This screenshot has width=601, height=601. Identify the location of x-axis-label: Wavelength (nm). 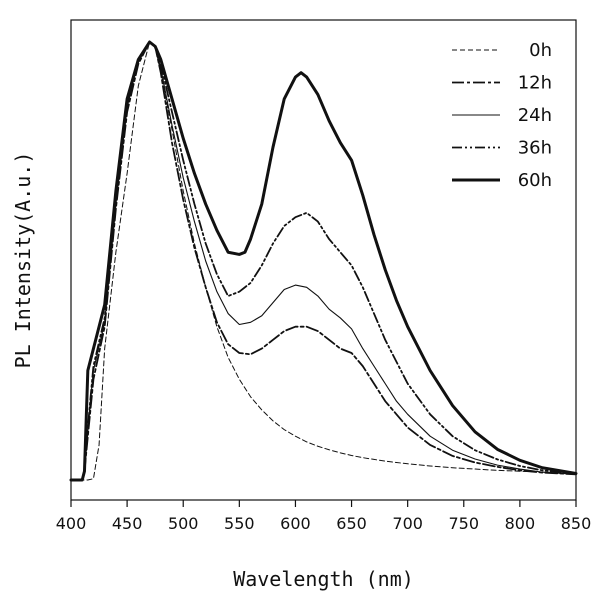
(323, 579).